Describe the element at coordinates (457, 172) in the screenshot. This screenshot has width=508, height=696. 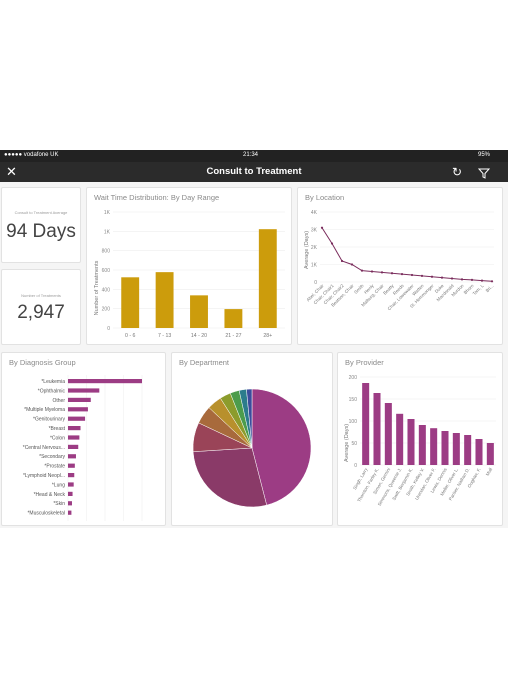
I see `refresh-icon: ↻` at that location.